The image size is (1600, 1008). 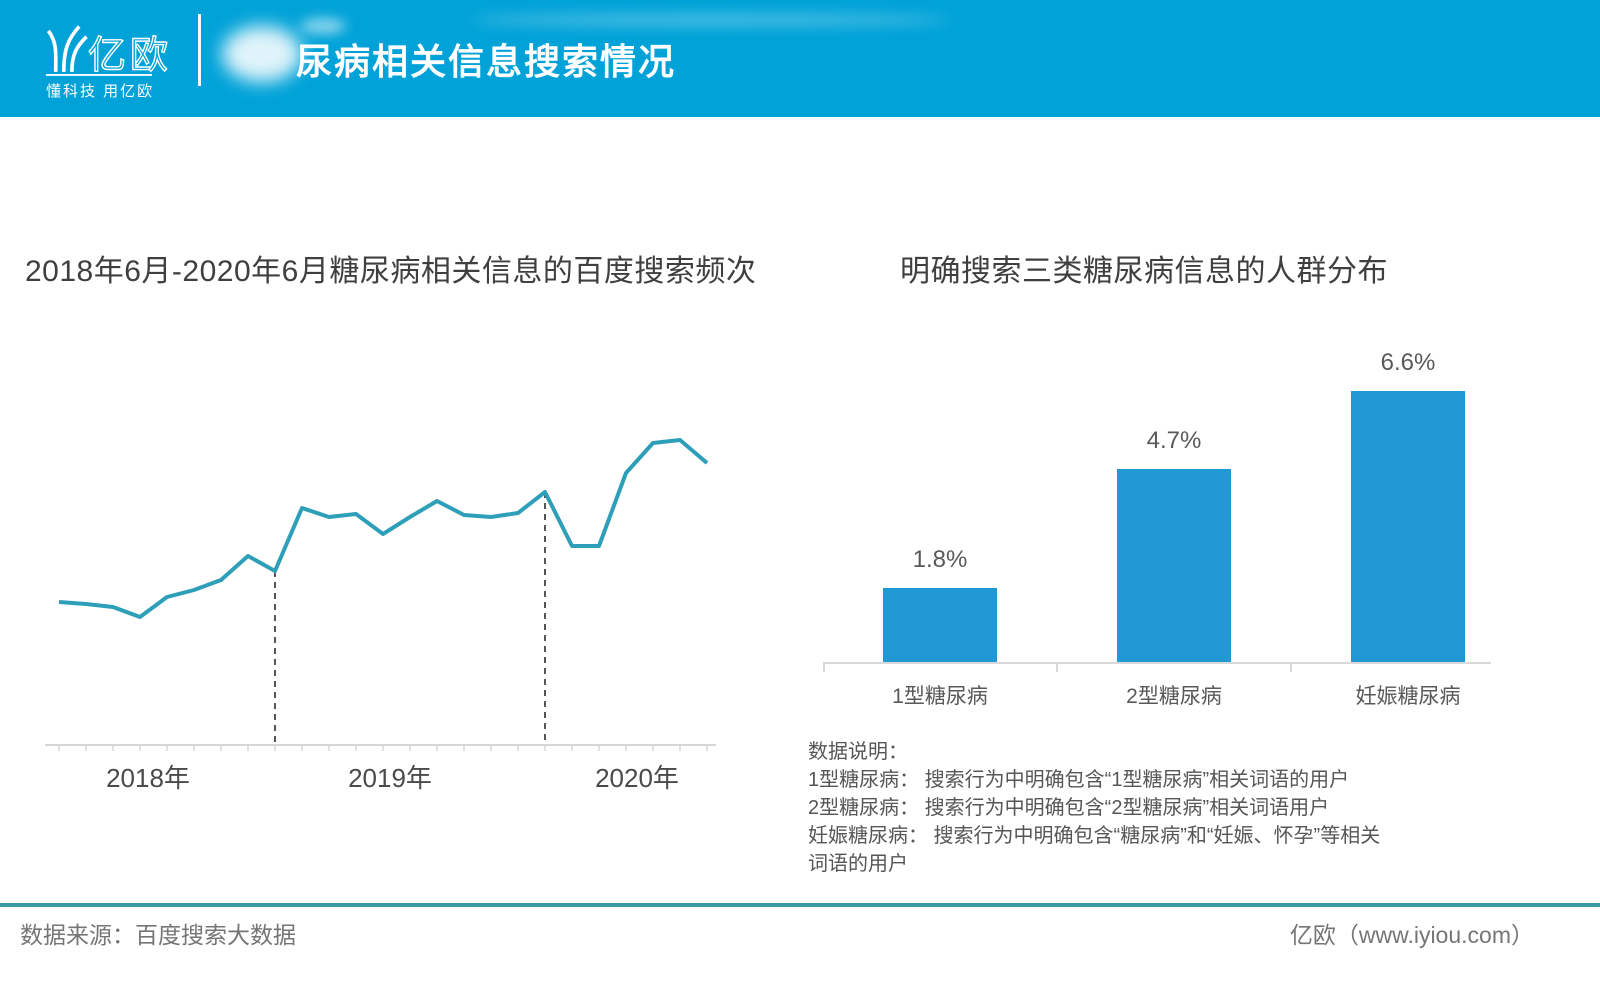 What do you see at coordinates (1408, 363) in the screenshot?
I see `bar-value-label: 6.6%` at bounding box center [1408, 363].